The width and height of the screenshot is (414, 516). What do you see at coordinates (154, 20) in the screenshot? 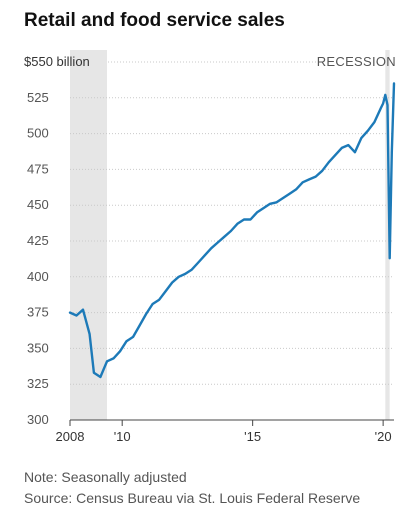
I see `chart-title: Retail and food service sales` at bounding box center [154, 20].